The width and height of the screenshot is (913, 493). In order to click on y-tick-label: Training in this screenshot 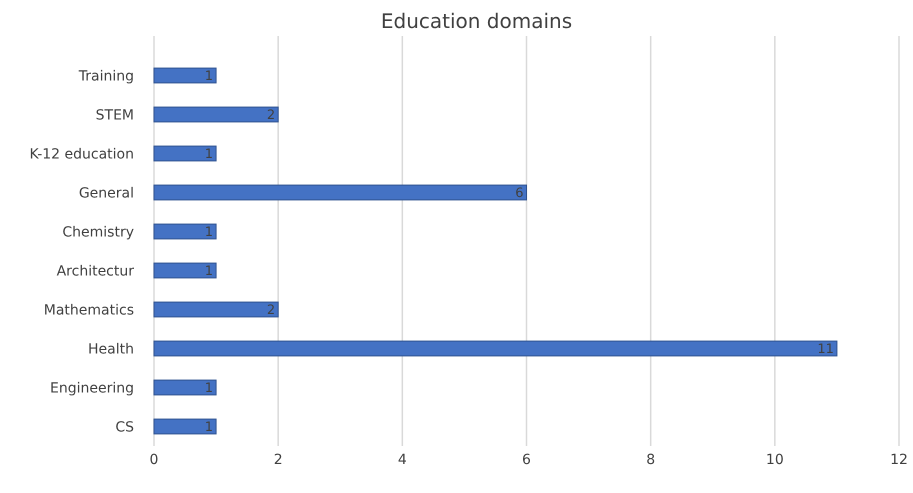, I will do `click(106, 76)`.